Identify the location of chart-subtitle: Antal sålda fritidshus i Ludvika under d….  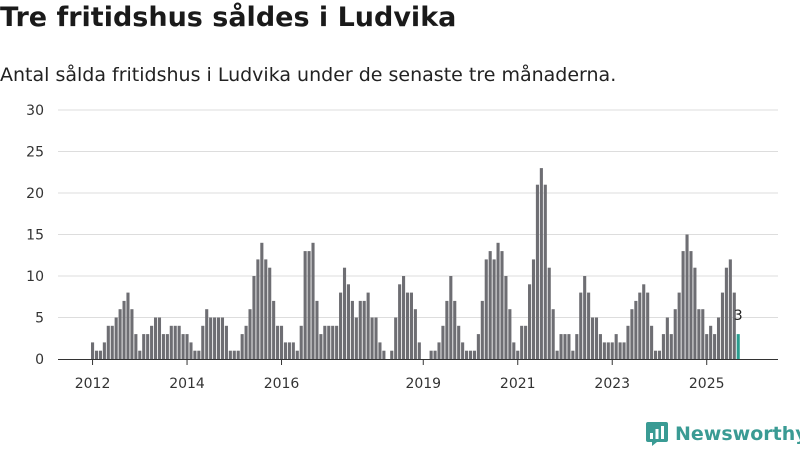
(308, 75).